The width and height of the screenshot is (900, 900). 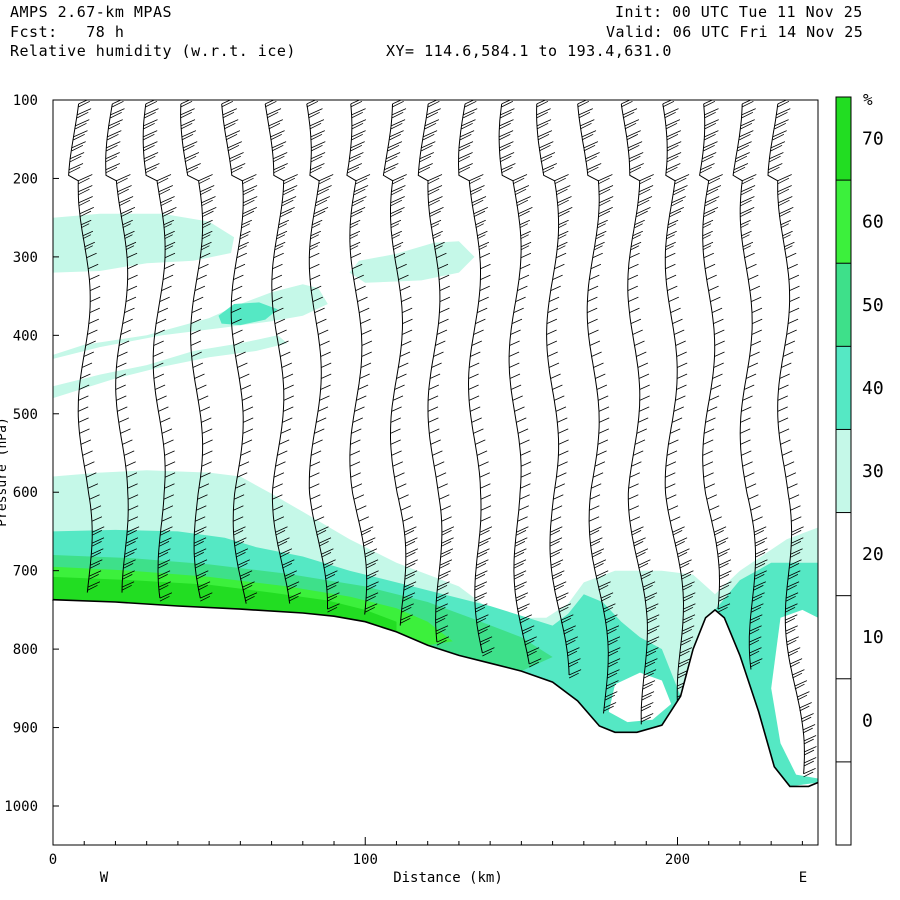 What do you see at coordinates (91, 12) in the screenshot?
I see `model-title: AMPS 2.67-km MPAS` at bounding box center [91, 12].